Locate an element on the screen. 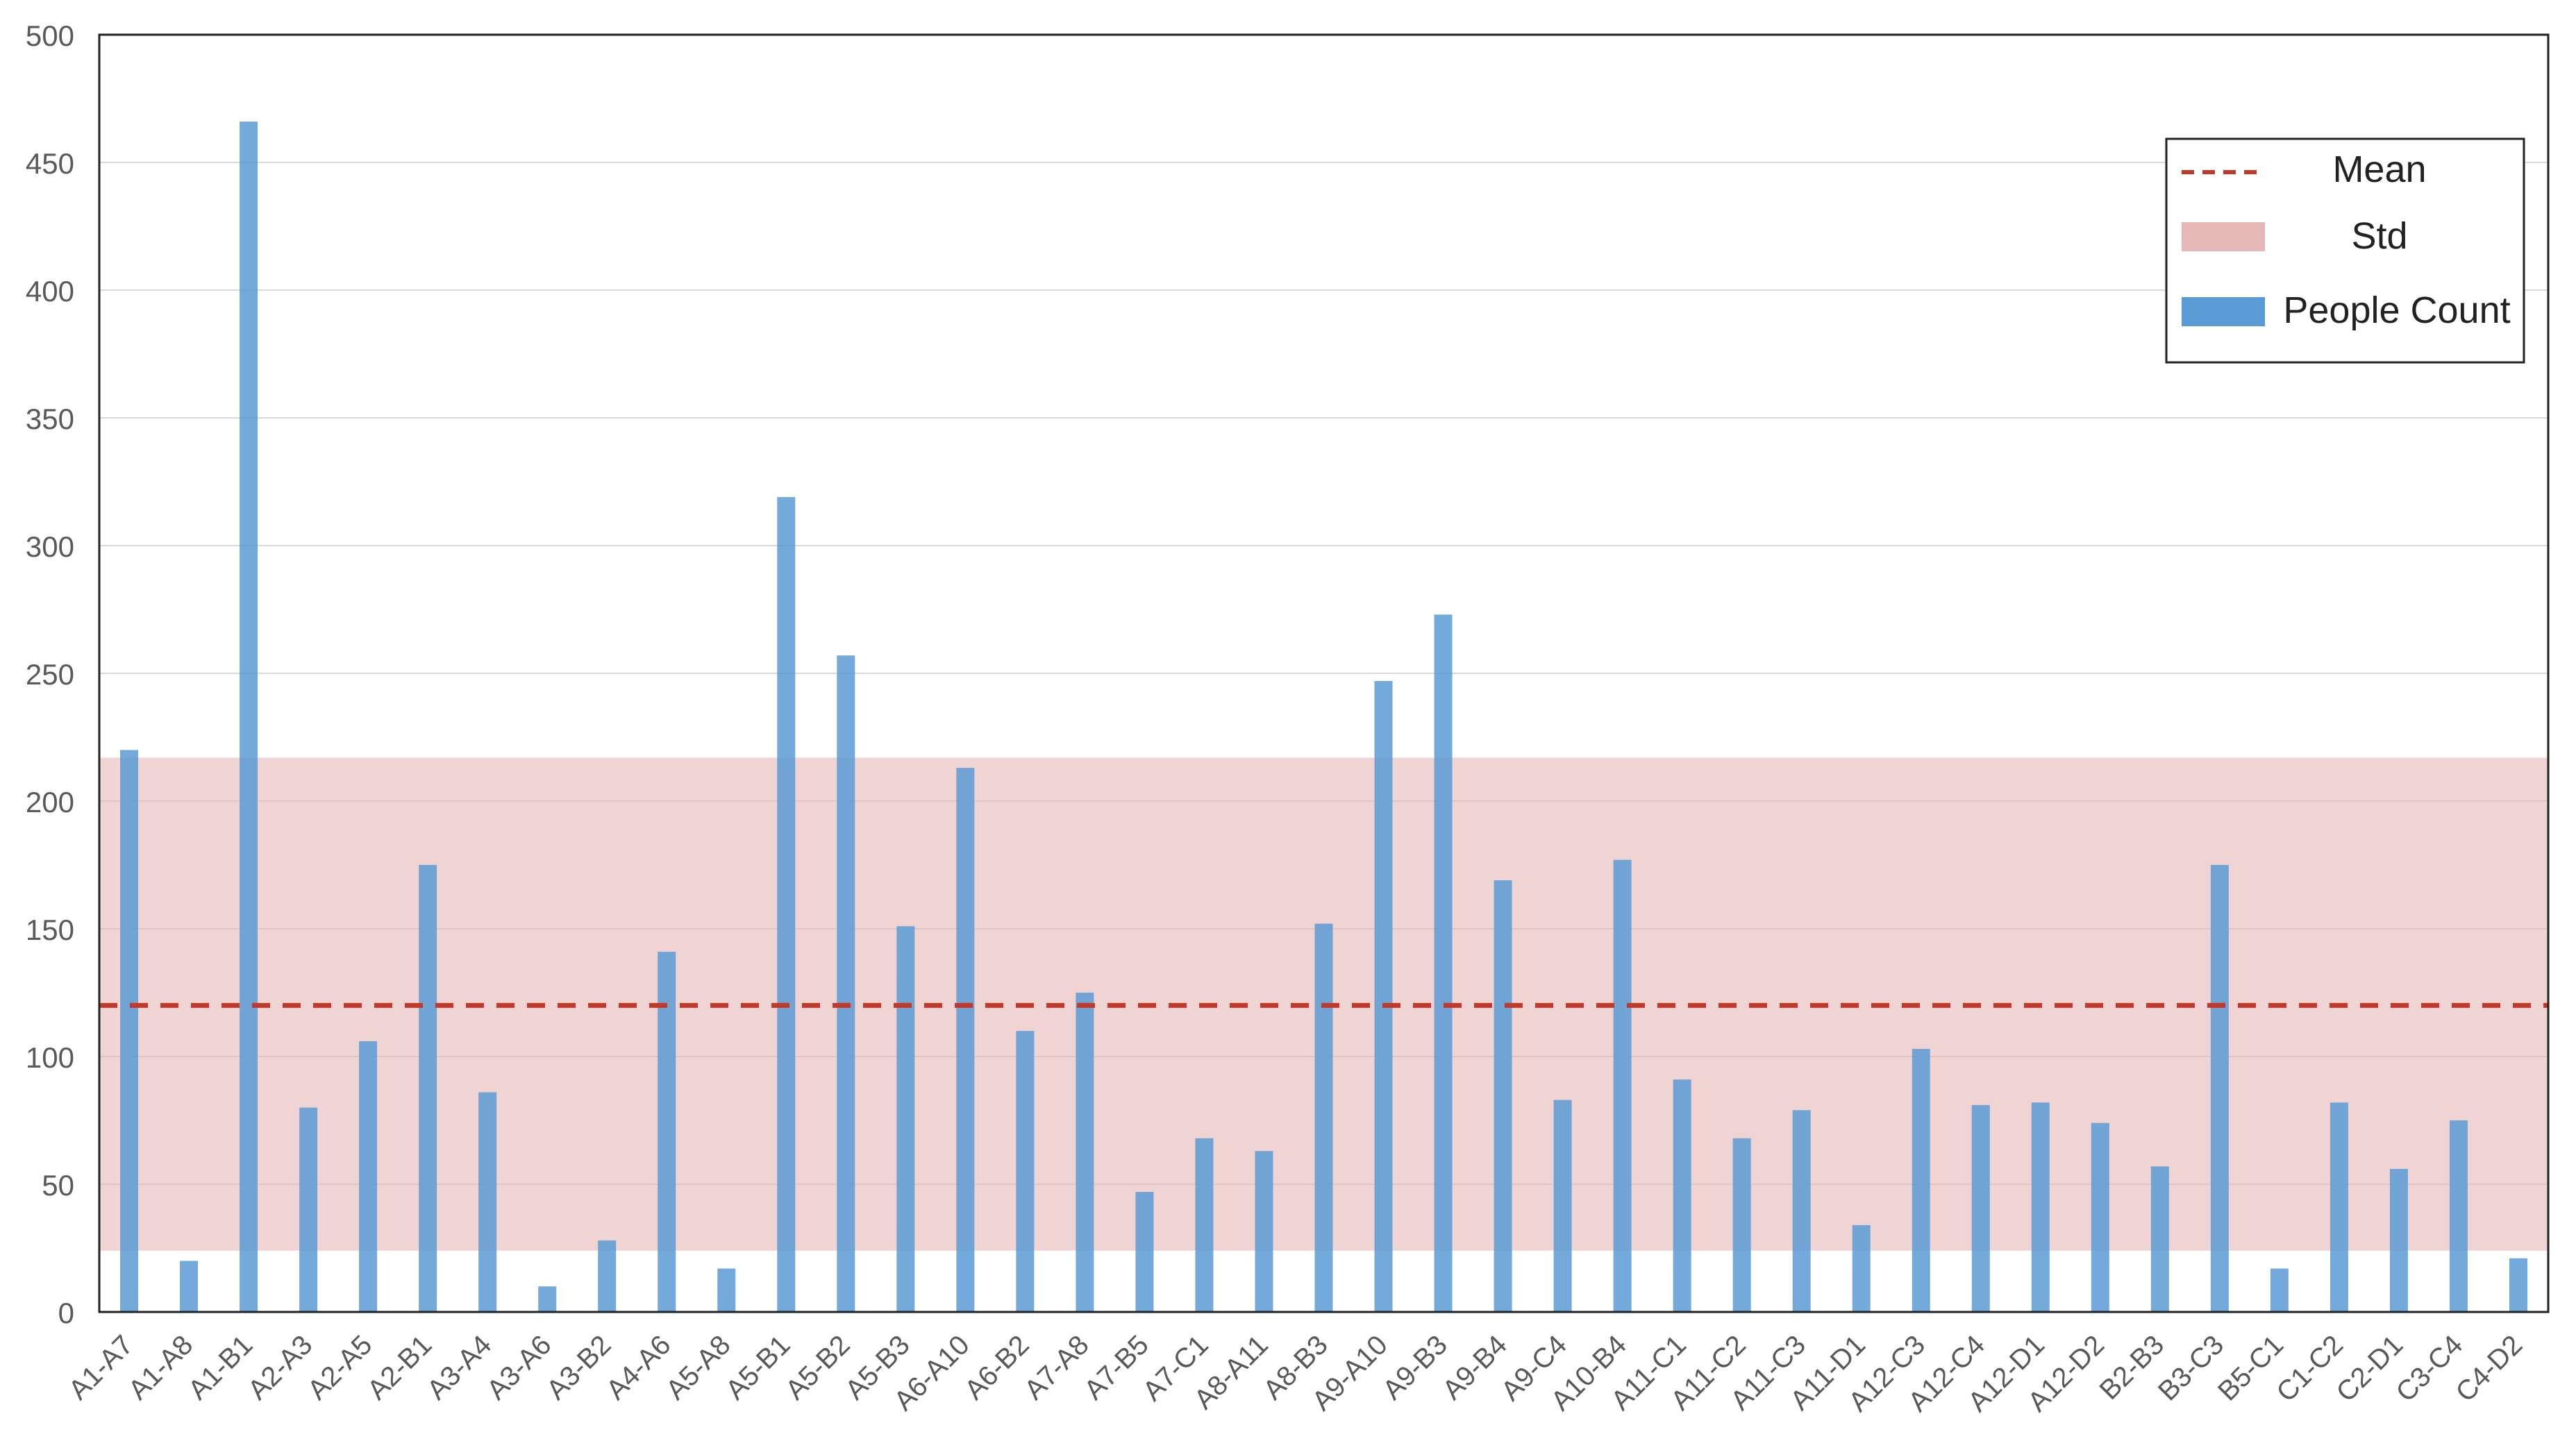  y-tick-label: 300 is located at coordinates (50, 546).